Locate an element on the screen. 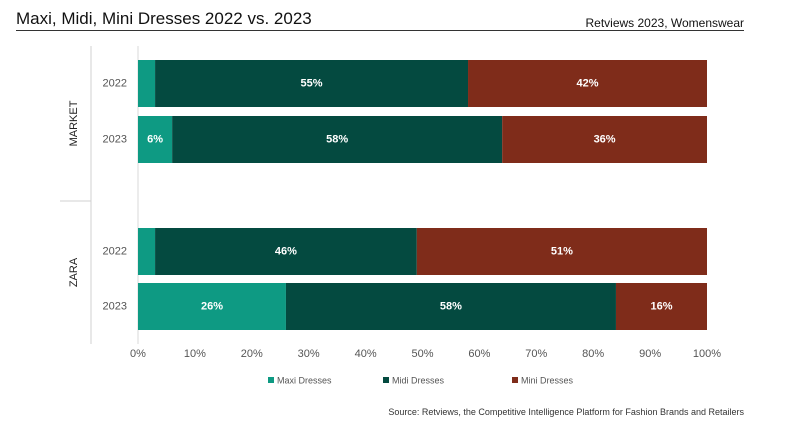 The image size is (791, 438). x-tick-label: 50% is located at coordinates (422, 354).